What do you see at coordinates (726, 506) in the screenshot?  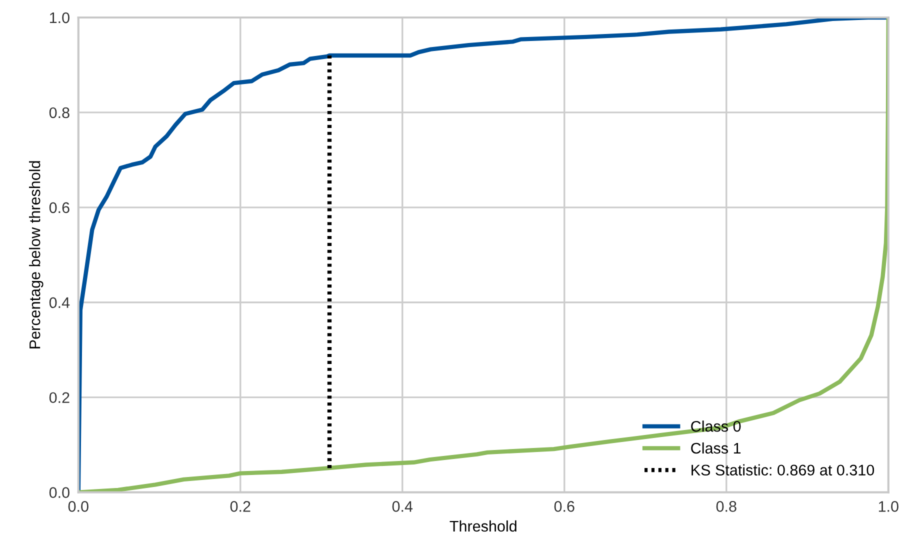 I see `x-tick-label: 0.8` at bounding box center [726, 506].